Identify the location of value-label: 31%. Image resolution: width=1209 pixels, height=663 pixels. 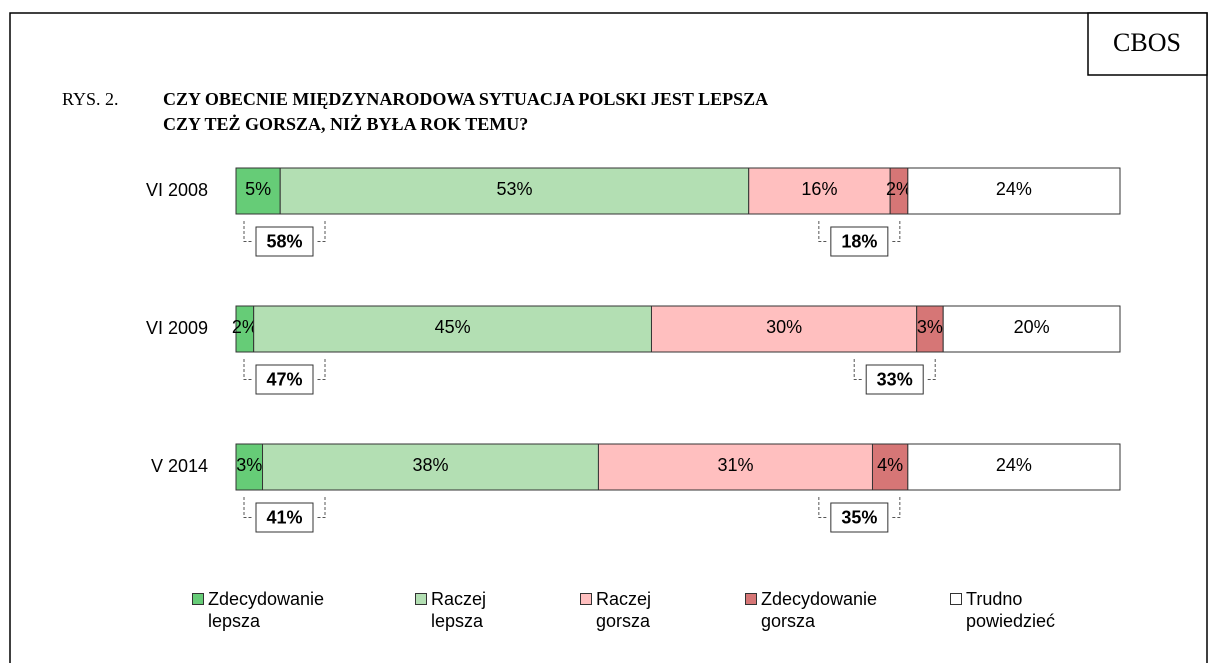
(735, 465).